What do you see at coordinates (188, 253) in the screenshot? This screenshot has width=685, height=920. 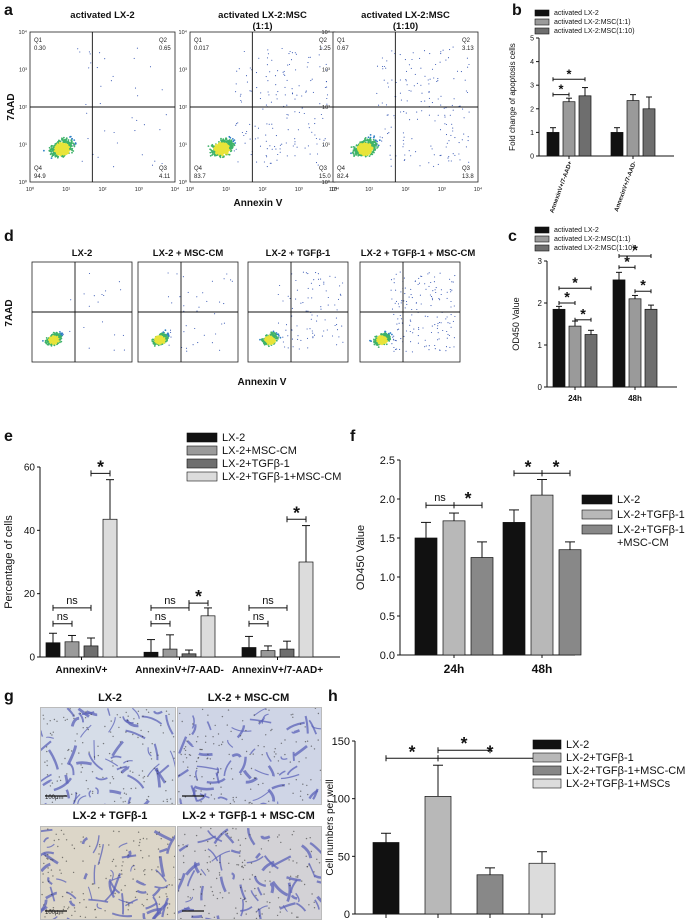 I see `flow-plot-title: LX-2 + MSC-CM` at bounding box center [188, 253].